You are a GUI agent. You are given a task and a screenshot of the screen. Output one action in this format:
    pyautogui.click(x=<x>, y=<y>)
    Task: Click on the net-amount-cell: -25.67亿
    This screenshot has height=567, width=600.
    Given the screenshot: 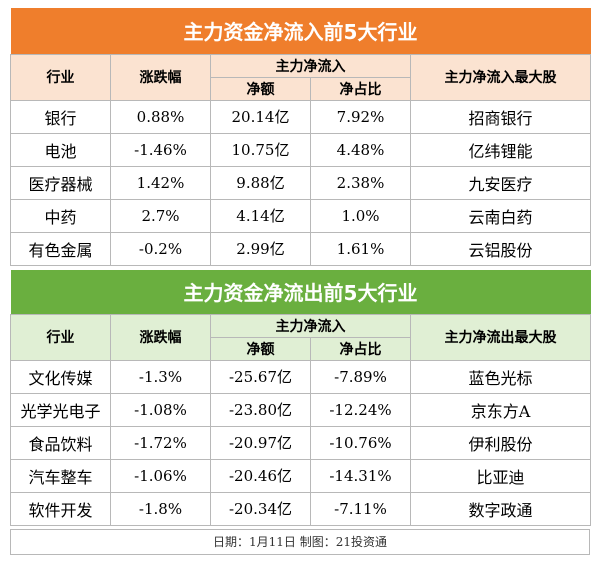 What is the action you would take?
    pyautogui.click(x=260, y=376)
    